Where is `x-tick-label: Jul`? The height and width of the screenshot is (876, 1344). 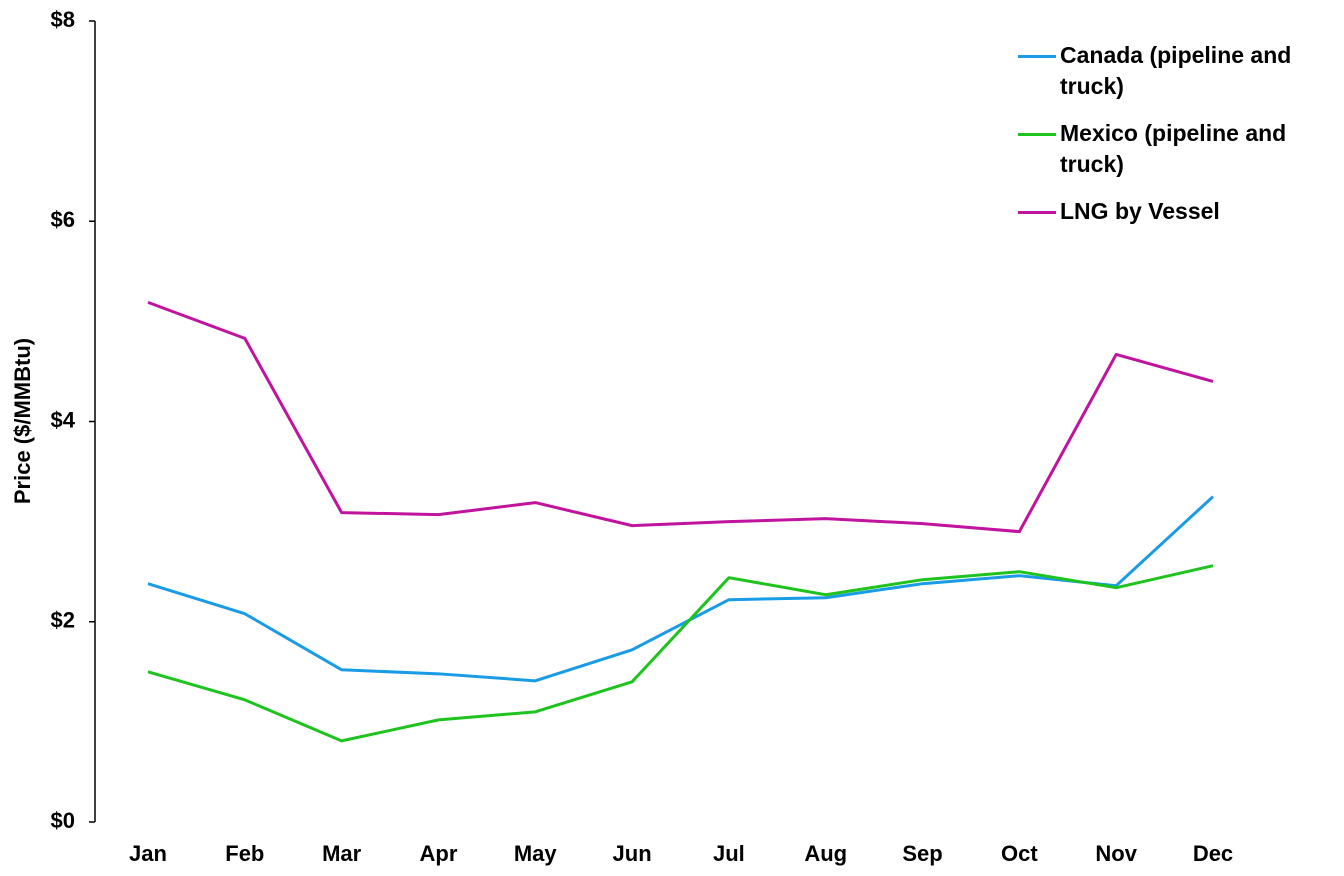
x-tick-label: Jul is located at coordinates (729, 853).